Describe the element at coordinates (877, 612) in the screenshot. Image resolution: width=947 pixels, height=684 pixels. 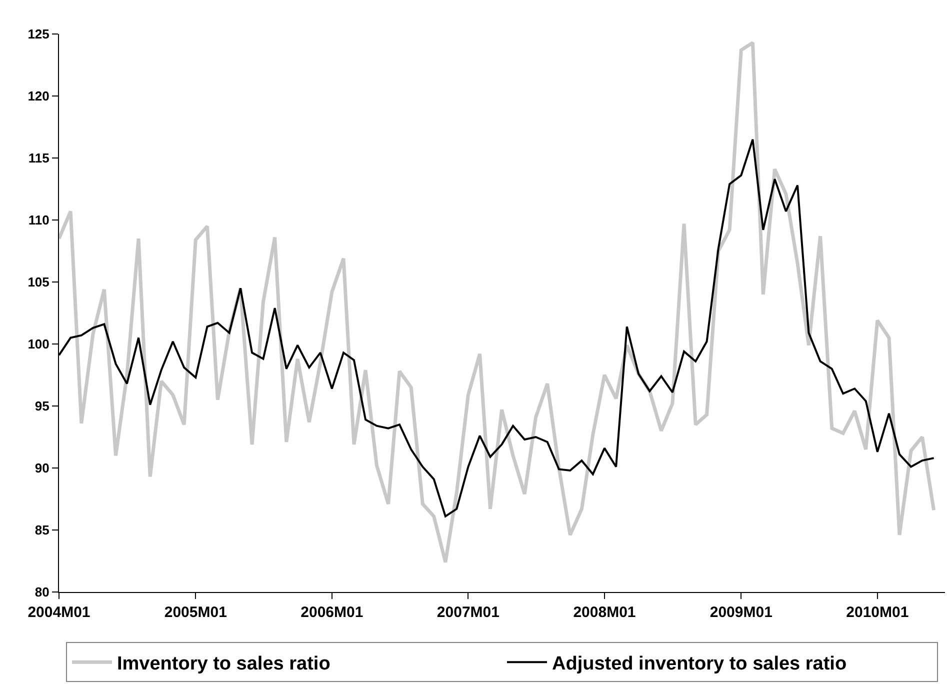
I see `x-tick-label: 2010M01` at that location.